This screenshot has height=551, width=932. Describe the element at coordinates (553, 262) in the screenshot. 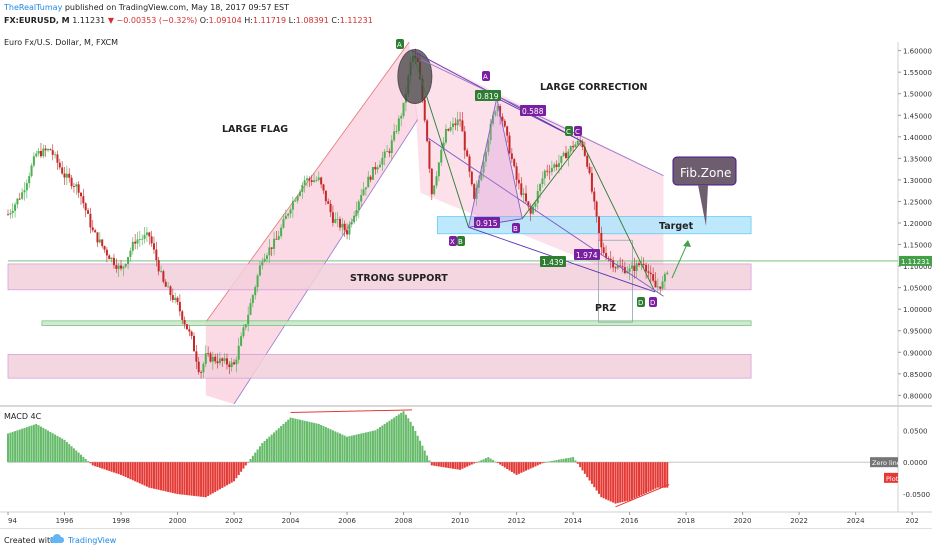

I see `ratio-badge: 1.439` at that location.